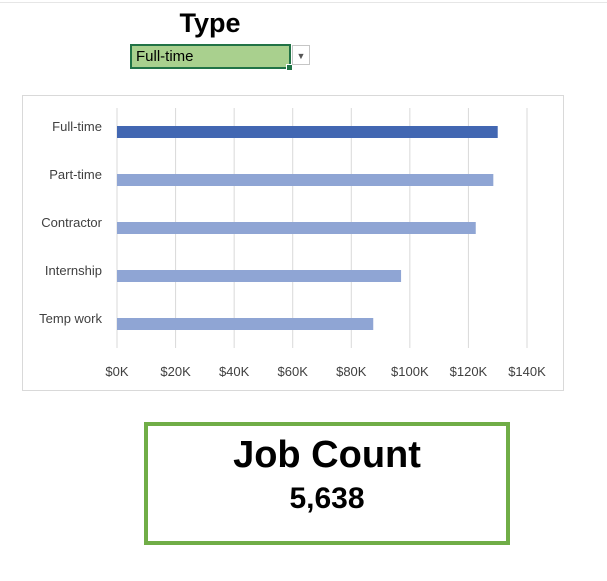 This screenshot has width=607, height=581. What do you see at coordinates (469, 371) in the screenshot?
I see `x-tick-label: $120K` at bounding box center [469, 371].